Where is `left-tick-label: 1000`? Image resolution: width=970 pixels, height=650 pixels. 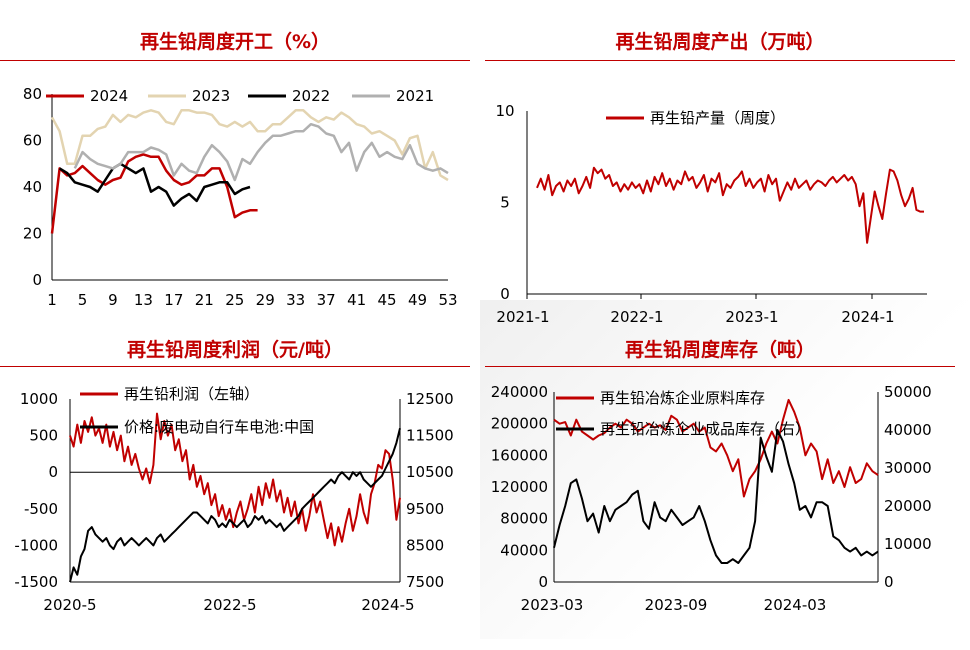 left-tick-label: 1000 is located at coordinates (39, 399).